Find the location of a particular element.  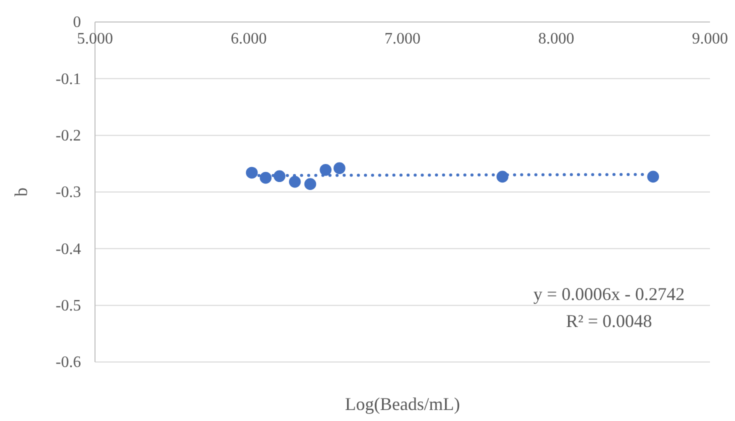

y-tick-label: -0.1 is located at coordinates (68, 79).